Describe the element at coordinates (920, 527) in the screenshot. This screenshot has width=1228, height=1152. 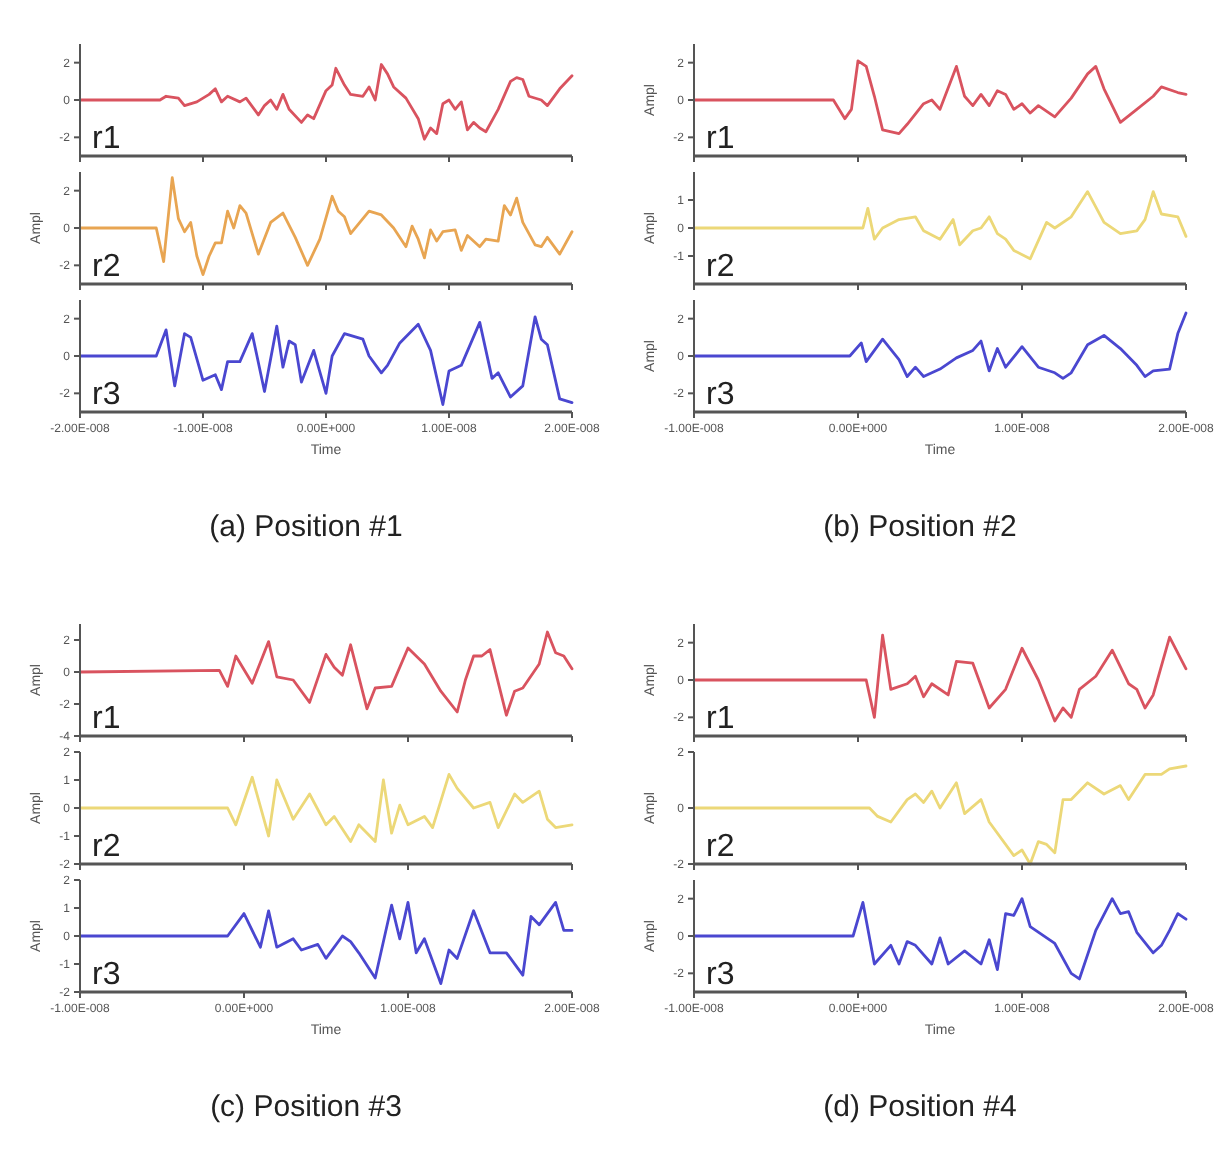
I see `text: (b) Position #2` at that location.